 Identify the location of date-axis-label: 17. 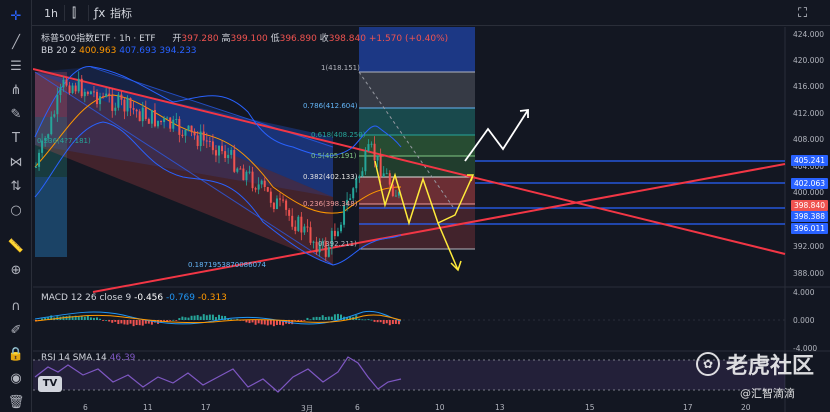
(688, 407).